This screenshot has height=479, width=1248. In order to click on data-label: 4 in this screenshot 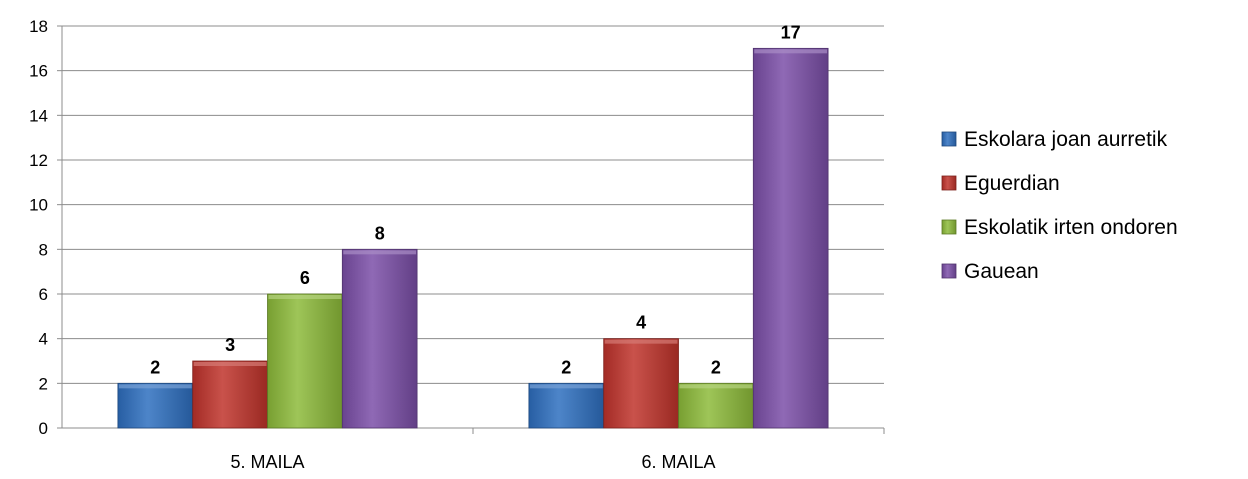, I will do `click(641, 323)`.